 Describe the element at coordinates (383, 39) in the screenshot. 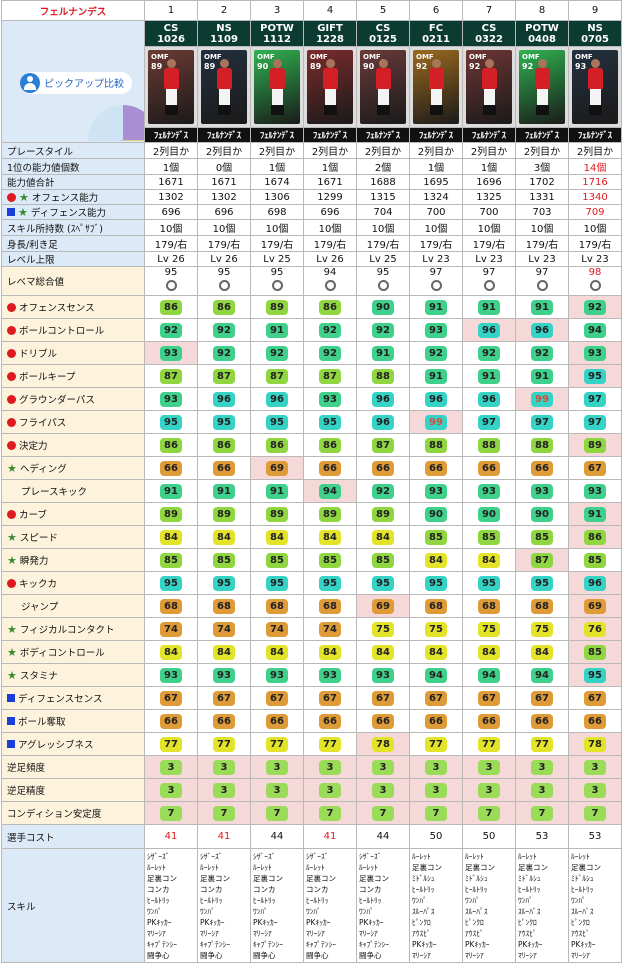

I see `card-code: 0125` at that location.